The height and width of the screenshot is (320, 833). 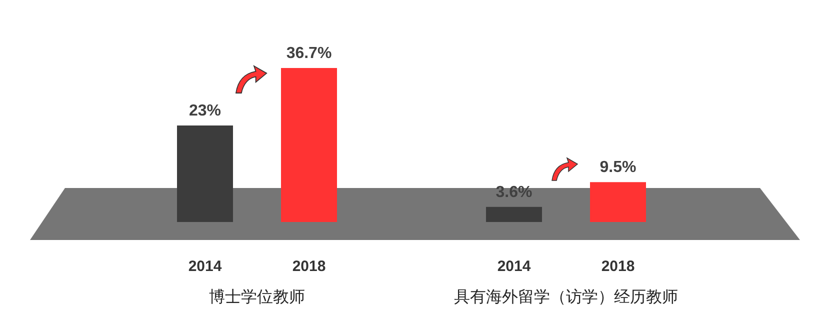 What do you see at coordinates (205, 111) in the screenshot?
I see `data-label: 23%` at bounding box center [205, 111].